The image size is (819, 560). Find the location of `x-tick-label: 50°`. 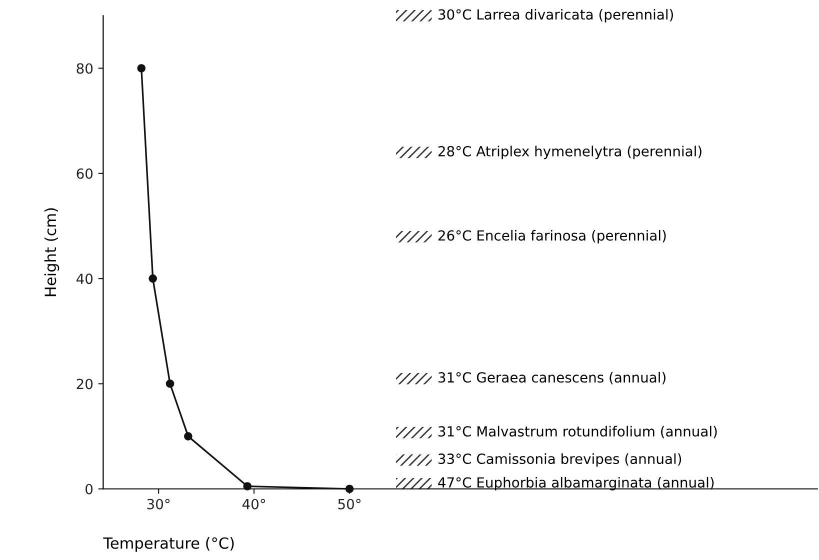

x-tick-label: 50° is located at coordinates (349, 504).